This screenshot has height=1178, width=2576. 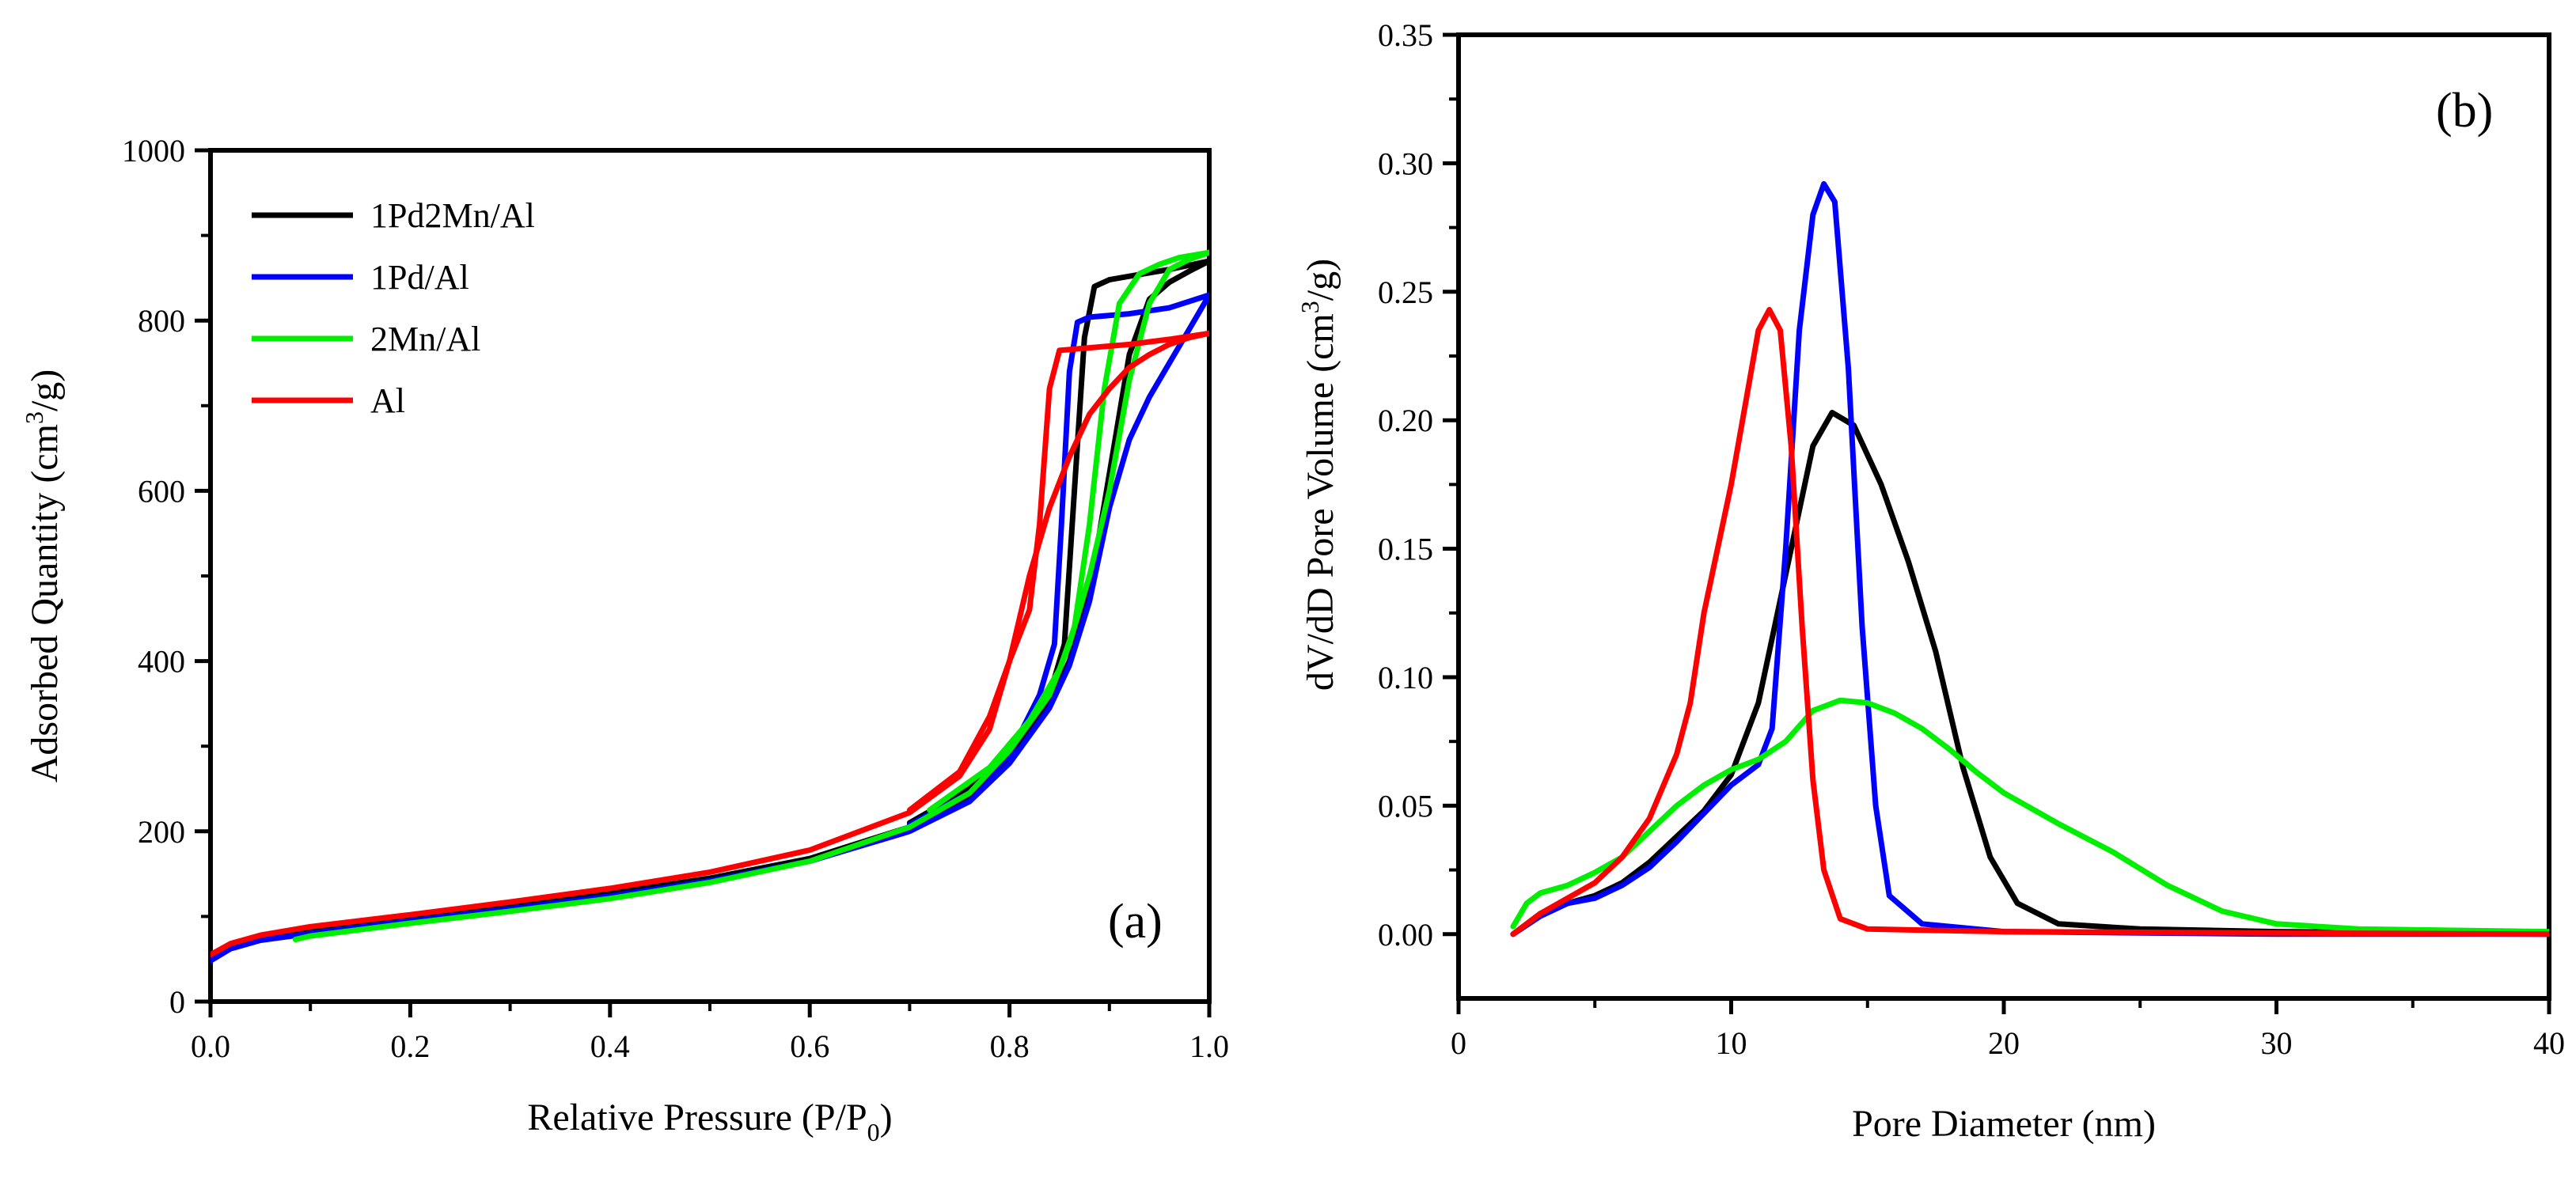 I want to click on panel-b-y-axis-title-superscript: 3, so click(x=1310, y=307).